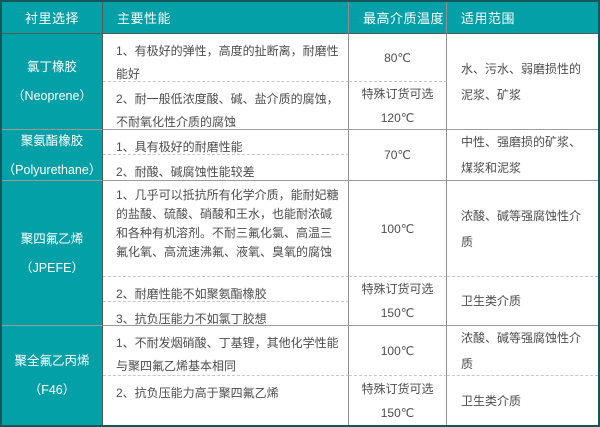 The height and width of the screenshot is (427, 600). Describe the element at coordinates (226, 167) in the screenshot. I see `perf-cell: 2、耐酸、碱腐蚀性能较差` at that location.